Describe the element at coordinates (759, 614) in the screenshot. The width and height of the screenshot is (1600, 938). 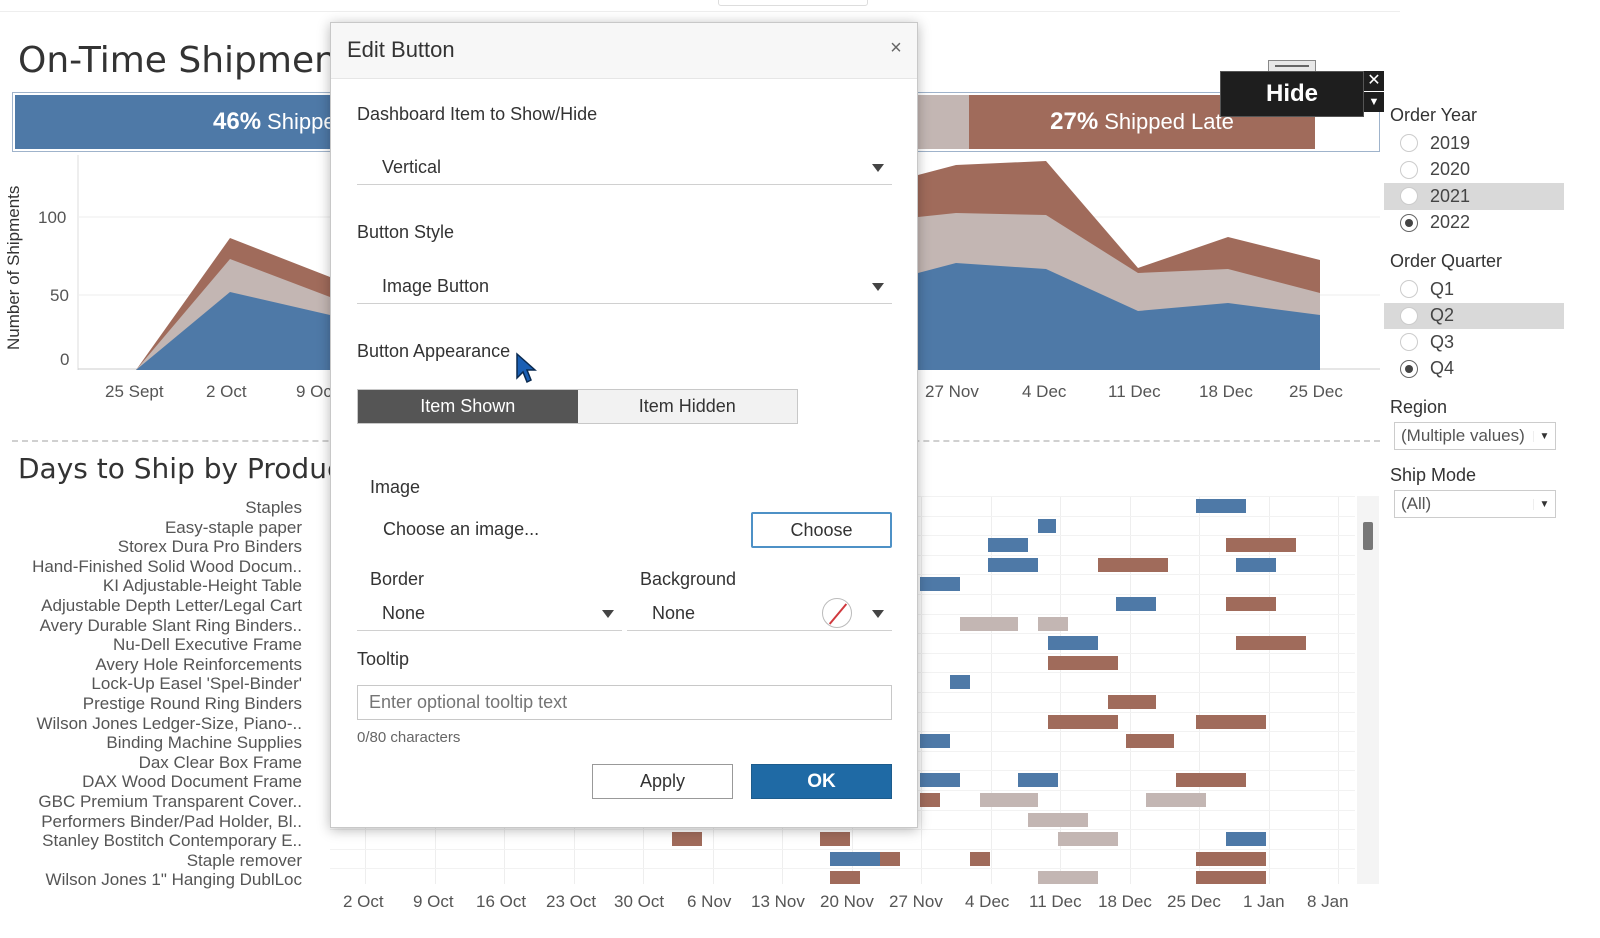
I see `background-dropdown: None` at that location.